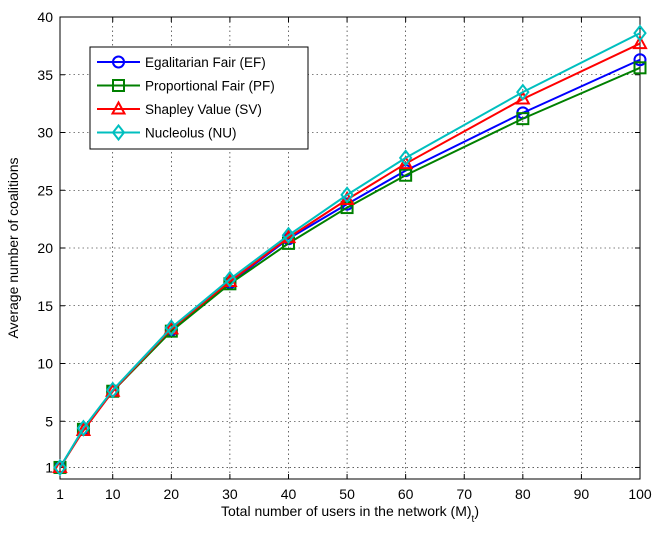 This screenshot has width=654, height=545. What do you see at coordinates (13, 247) in the screenshot?
I see `y-axis-label: Average number of coalitions` at bounding box center [13, 247].